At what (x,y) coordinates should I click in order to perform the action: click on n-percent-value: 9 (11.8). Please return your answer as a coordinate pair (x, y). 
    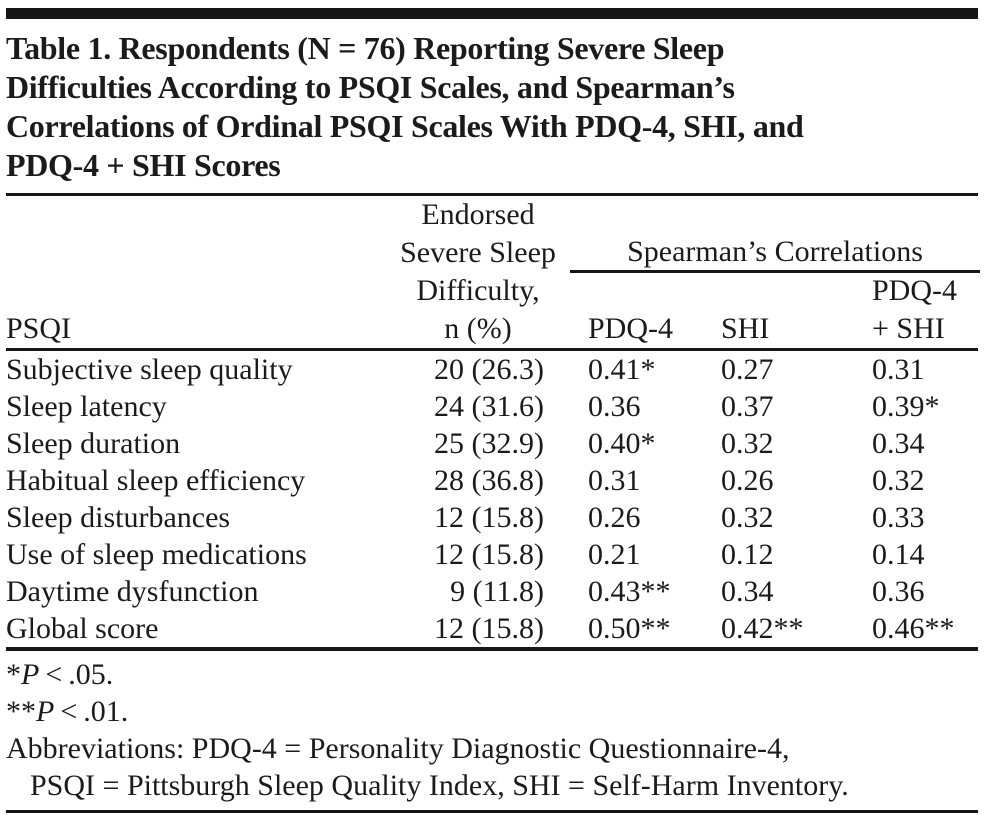
    Looking at the image, I should click on (497, 591).